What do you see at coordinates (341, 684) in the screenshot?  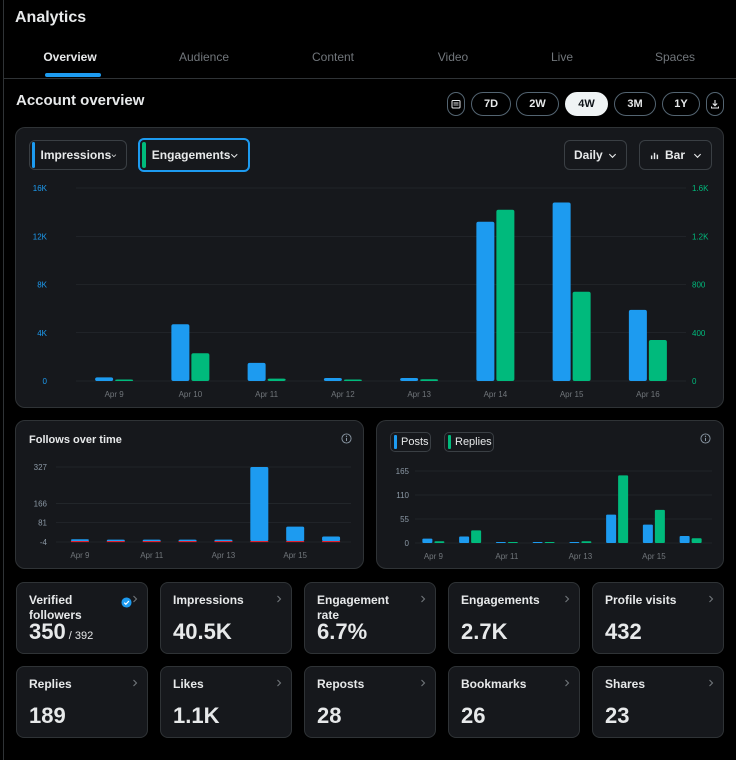 I see `metric-label: Reposts` at bounding box center [341, 684].